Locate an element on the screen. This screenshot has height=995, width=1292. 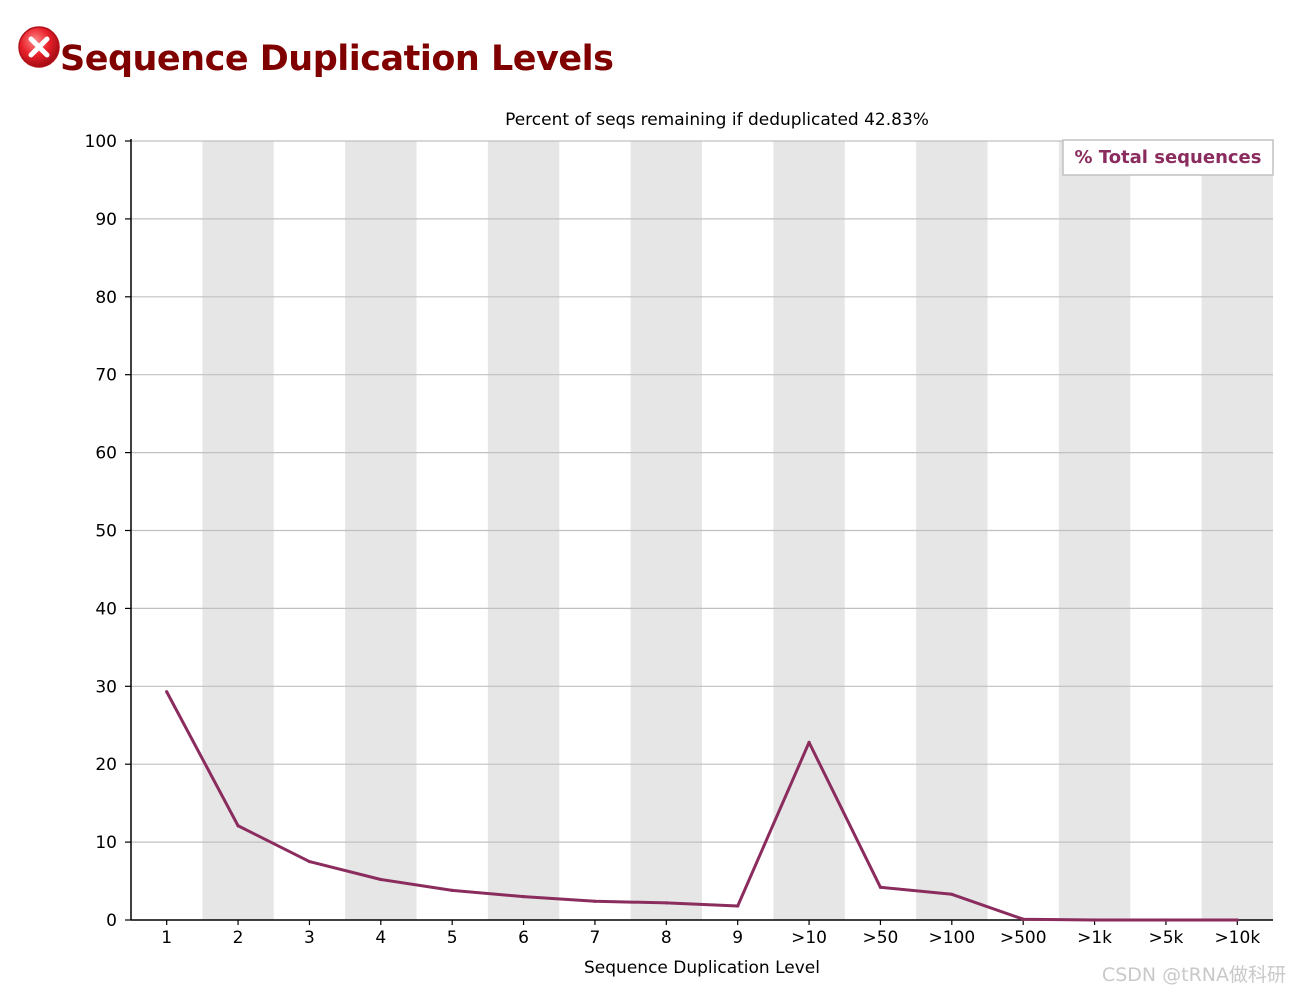
x-axis-label: Sequence Duplication Level is located at coordinates (702, 968).